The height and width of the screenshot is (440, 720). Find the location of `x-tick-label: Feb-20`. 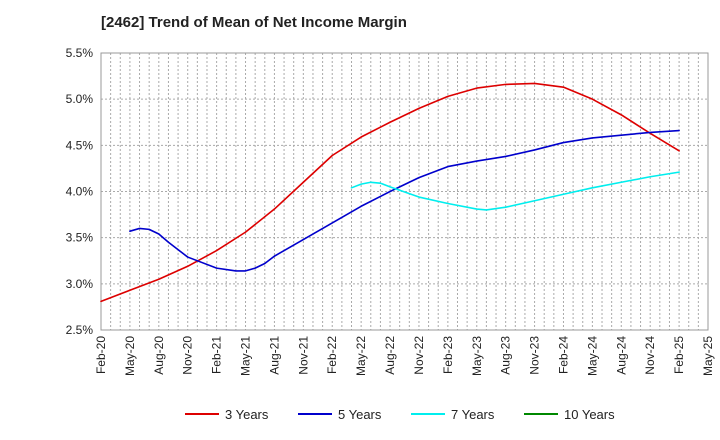

x-tick-label: Feb-20 is located at coordinates (101, 355).